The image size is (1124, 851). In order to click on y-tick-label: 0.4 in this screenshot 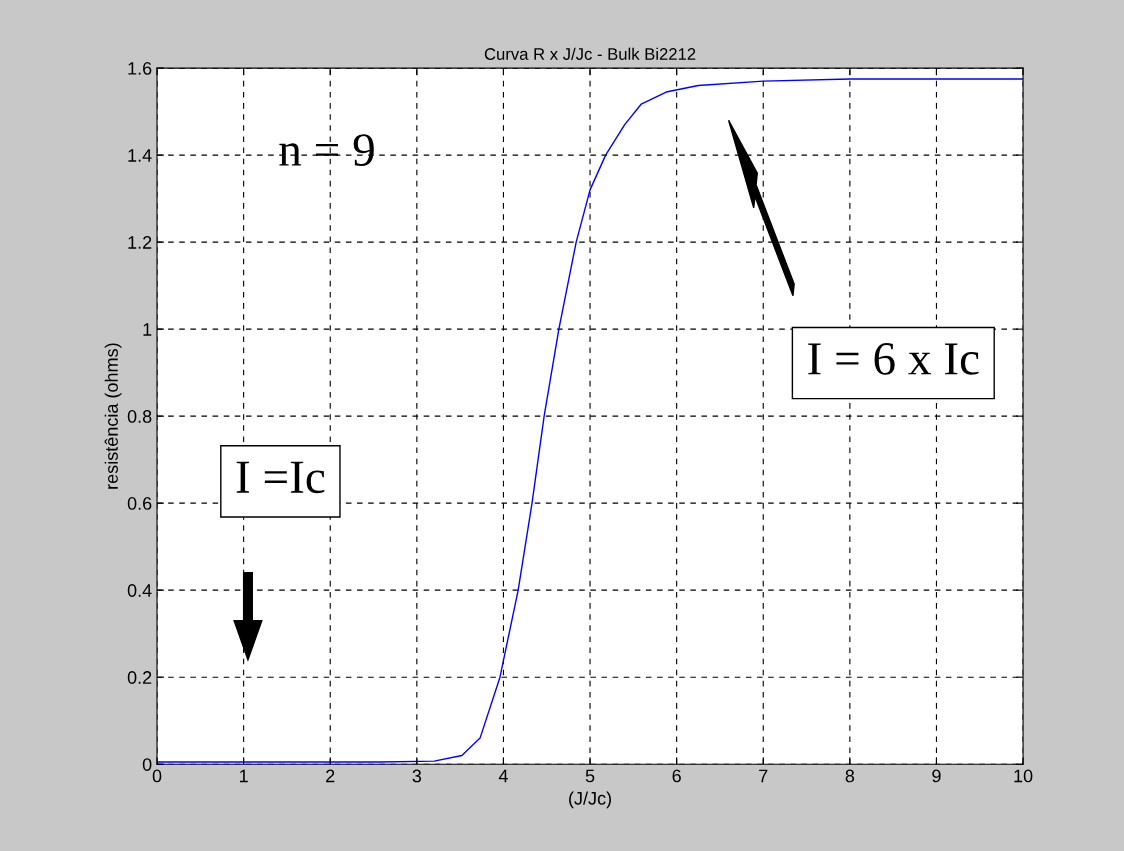, I will do `click(139, 590)`.